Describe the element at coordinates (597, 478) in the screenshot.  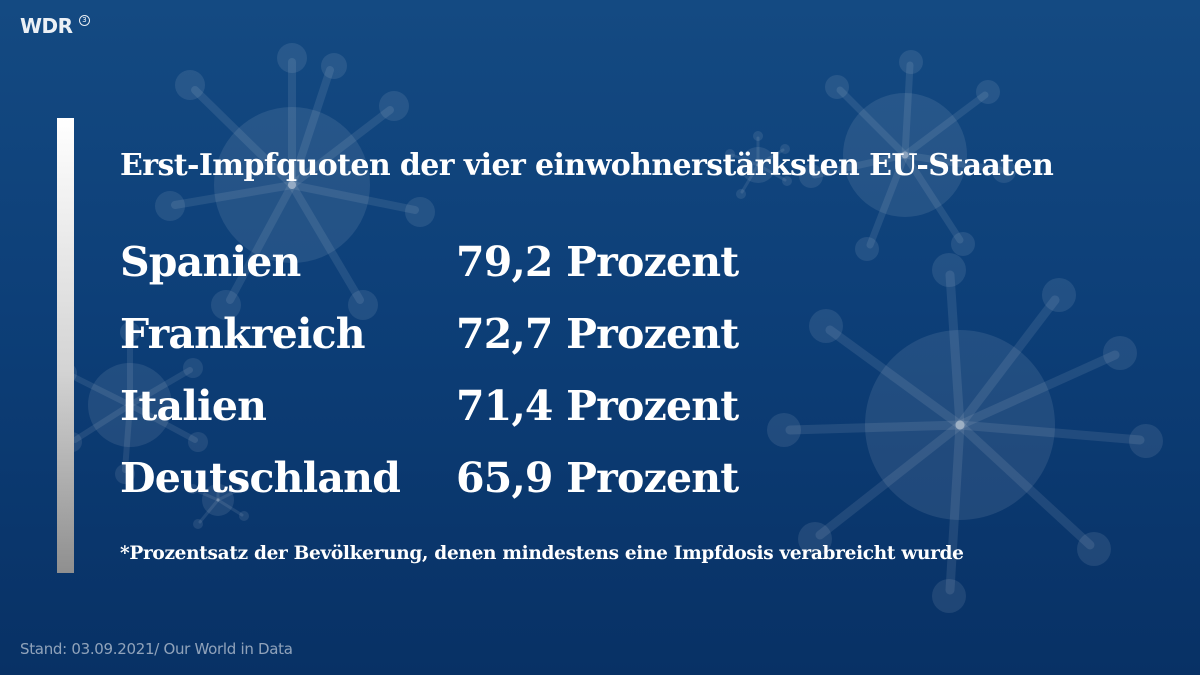
I see `rate-value: 65,9 Prozent` at that location.